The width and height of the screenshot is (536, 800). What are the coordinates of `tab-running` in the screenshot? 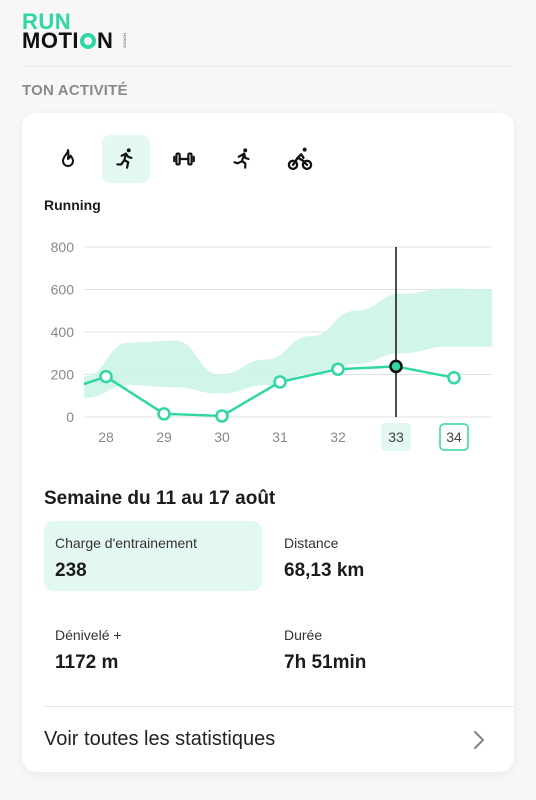 It's located at (126, 159).